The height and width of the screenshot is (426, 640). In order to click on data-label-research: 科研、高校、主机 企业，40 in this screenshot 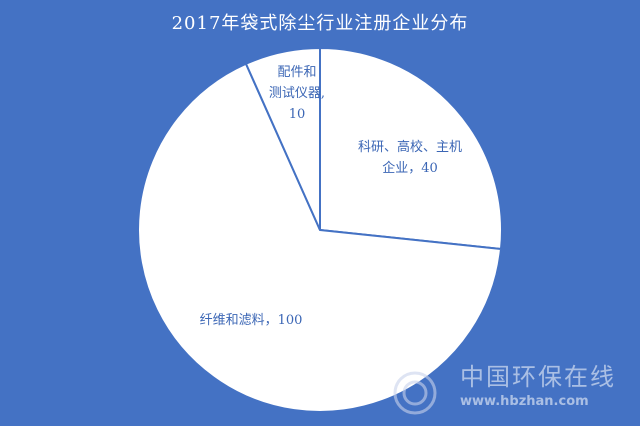, I will do `click(410, 158)`.